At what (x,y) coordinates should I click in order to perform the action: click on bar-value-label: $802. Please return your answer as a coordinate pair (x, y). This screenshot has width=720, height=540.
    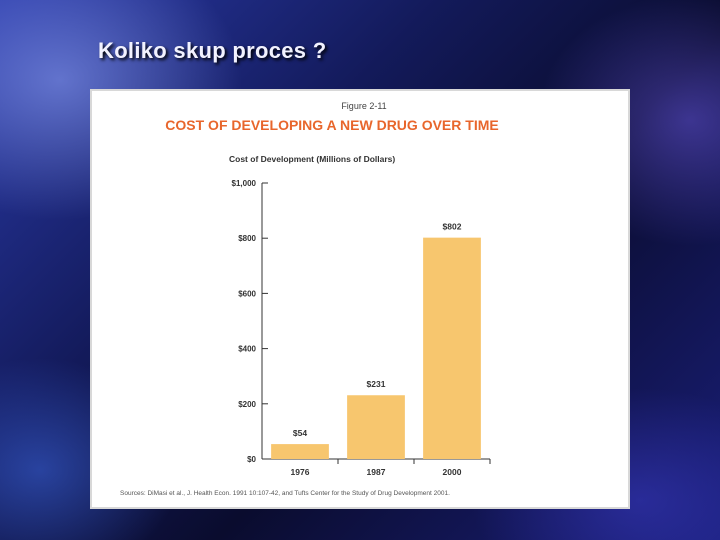
    Looking at the image, I should click on (452, 227).